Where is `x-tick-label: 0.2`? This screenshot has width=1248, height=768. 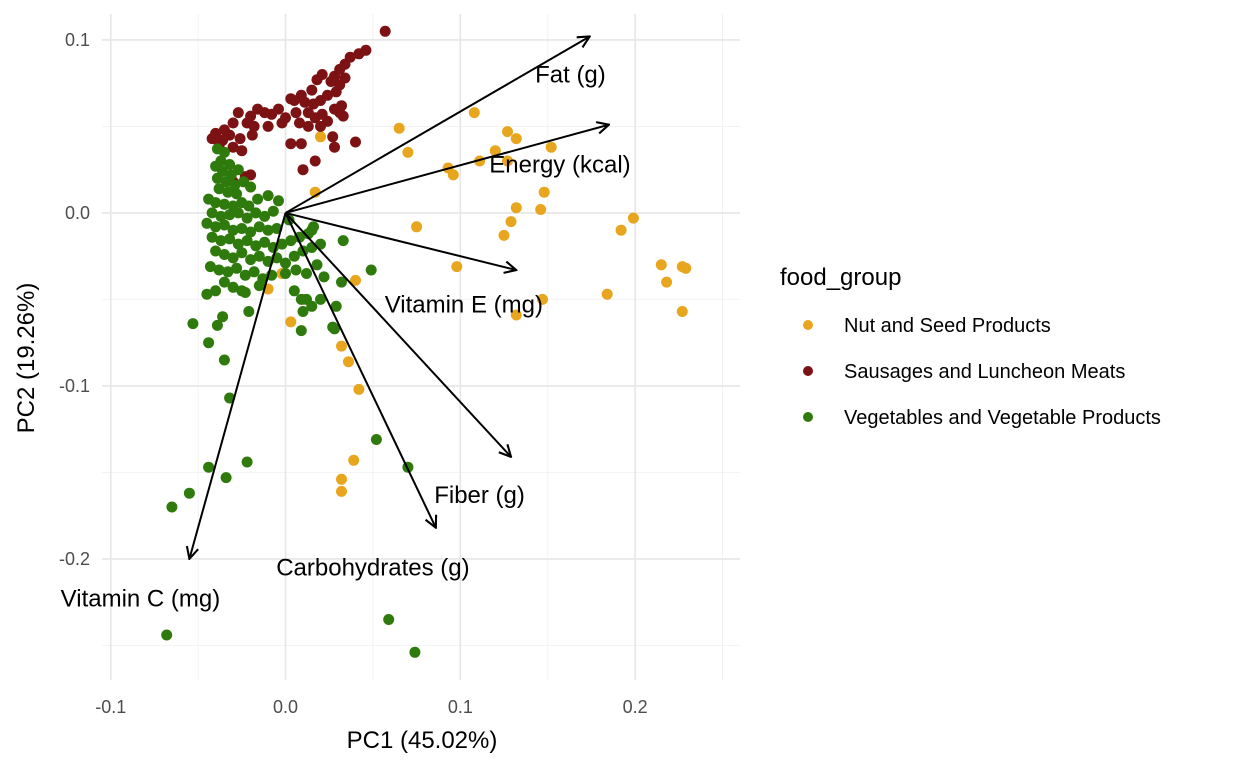 x-tick-label: 0.2 is located at coordinates (635, 707).